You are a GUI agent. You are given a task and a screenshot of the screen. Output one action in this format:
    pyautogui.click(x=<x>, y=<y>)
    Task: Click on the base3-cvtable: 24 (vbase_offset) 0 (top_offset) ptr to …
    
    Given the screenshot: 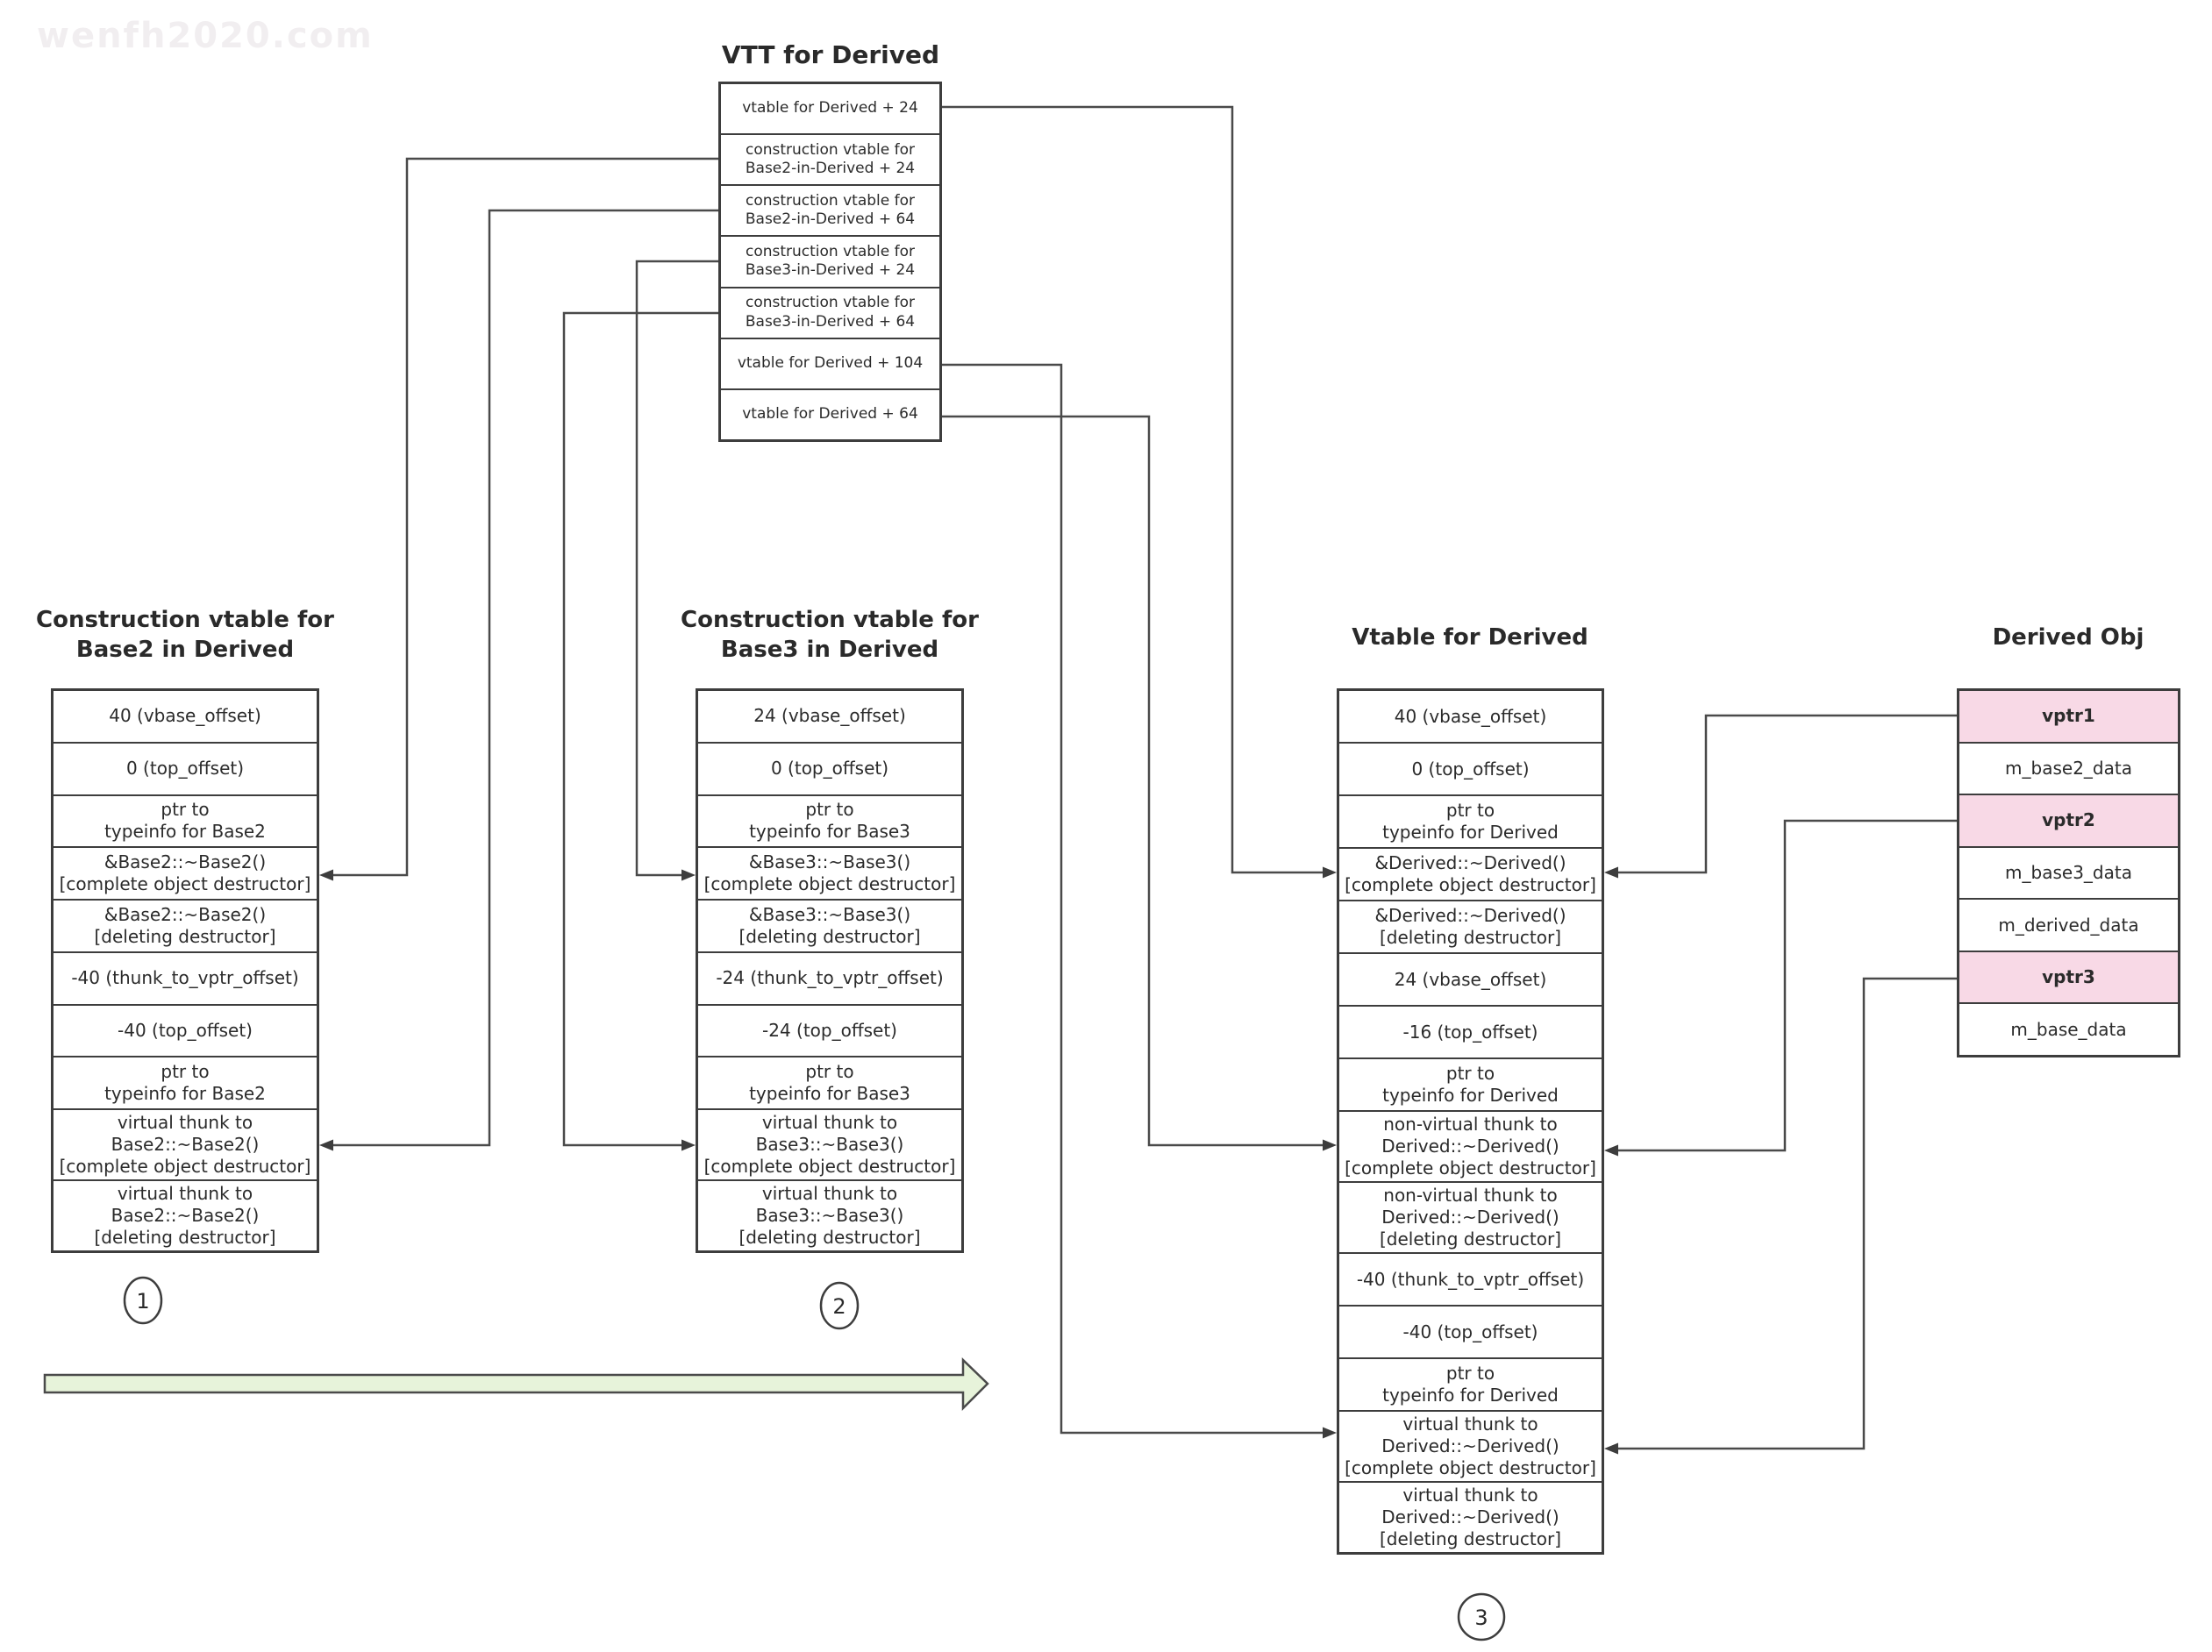 What is the action you would take?
    pyautogui.click(x=830, y=970)
    